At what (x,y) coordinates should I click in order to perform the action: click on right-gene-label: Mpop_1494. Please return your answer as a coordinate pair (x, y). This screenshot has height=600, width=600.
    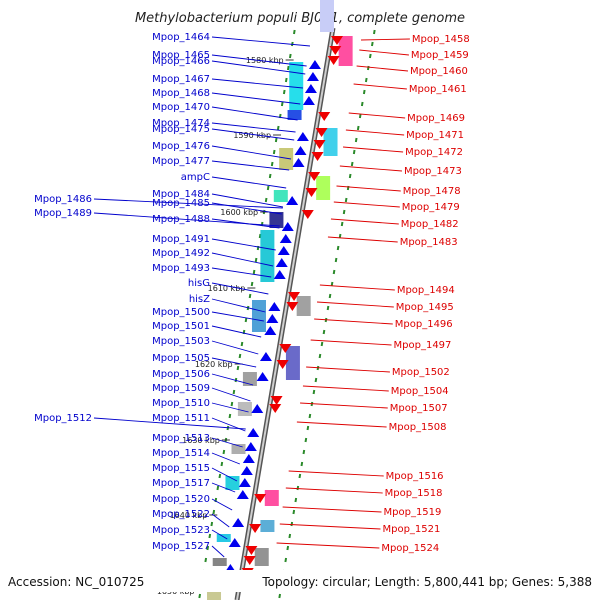
    Looking at the image, I should click on (426, 290).